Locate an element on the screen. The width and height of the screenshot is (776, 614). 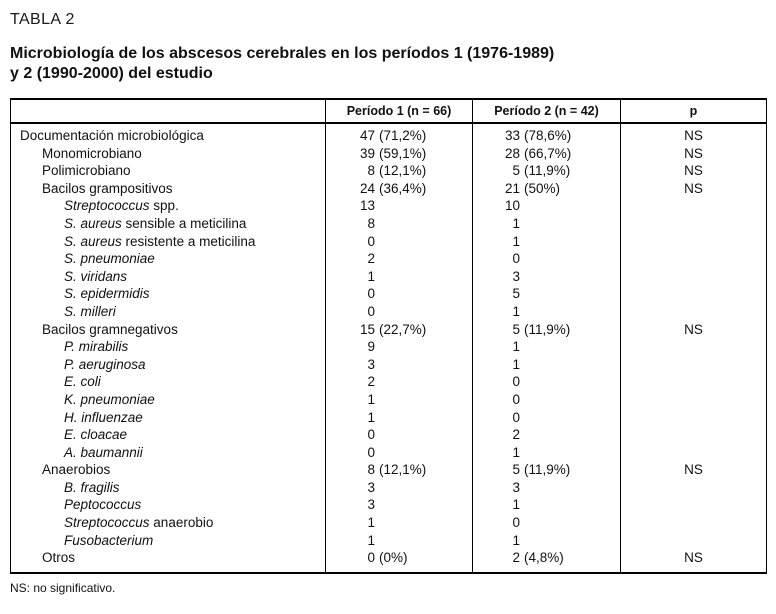
cell-periodo1-value: 3 is located at coordinates (399, 364).